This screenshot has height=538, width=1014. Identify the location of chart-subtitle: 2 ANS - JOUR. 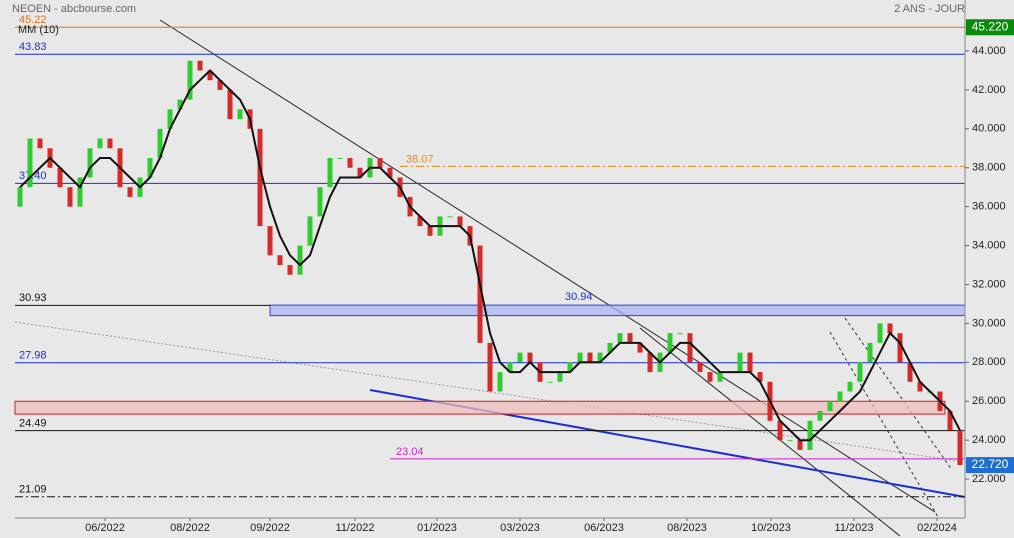
(929, 9).